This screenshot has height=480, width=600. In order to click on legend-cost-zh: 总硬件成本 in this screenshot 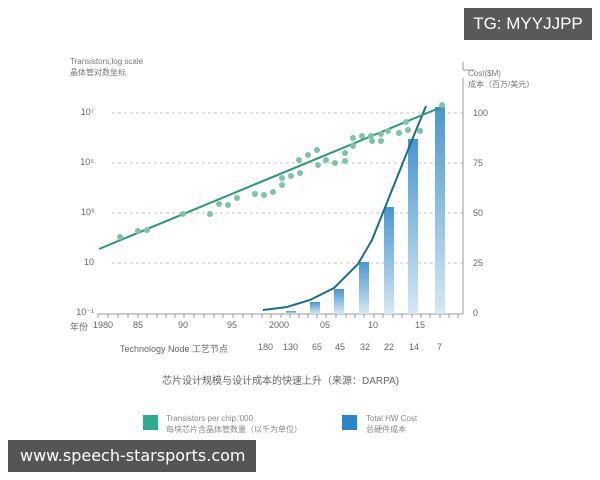, I will do `click(386, 429)`.